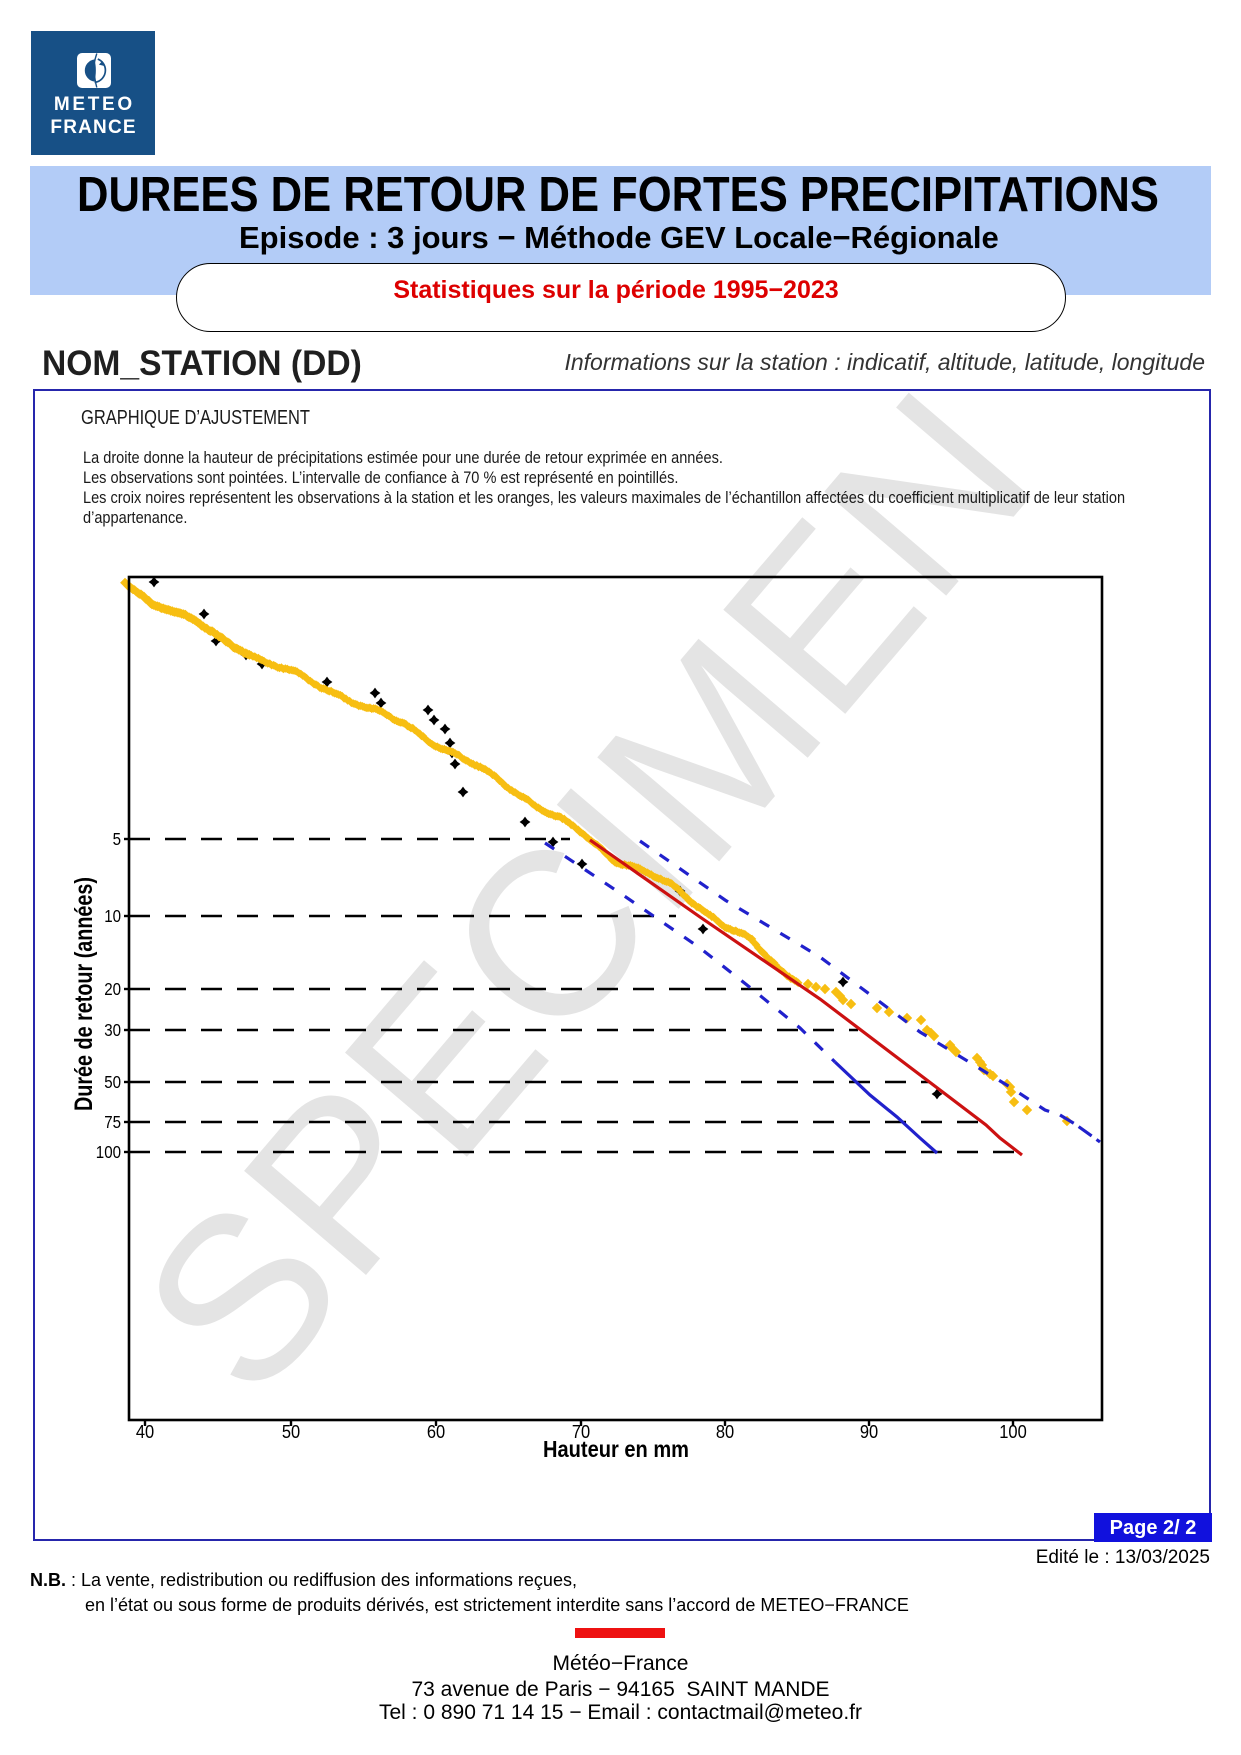 Image resolution: width=1241 pixels, height=1755 pixels. What do you see at coordinates (581, 1432) in the screenshot?
I see `svg-text: 70` at bounding box center [581, 1432].